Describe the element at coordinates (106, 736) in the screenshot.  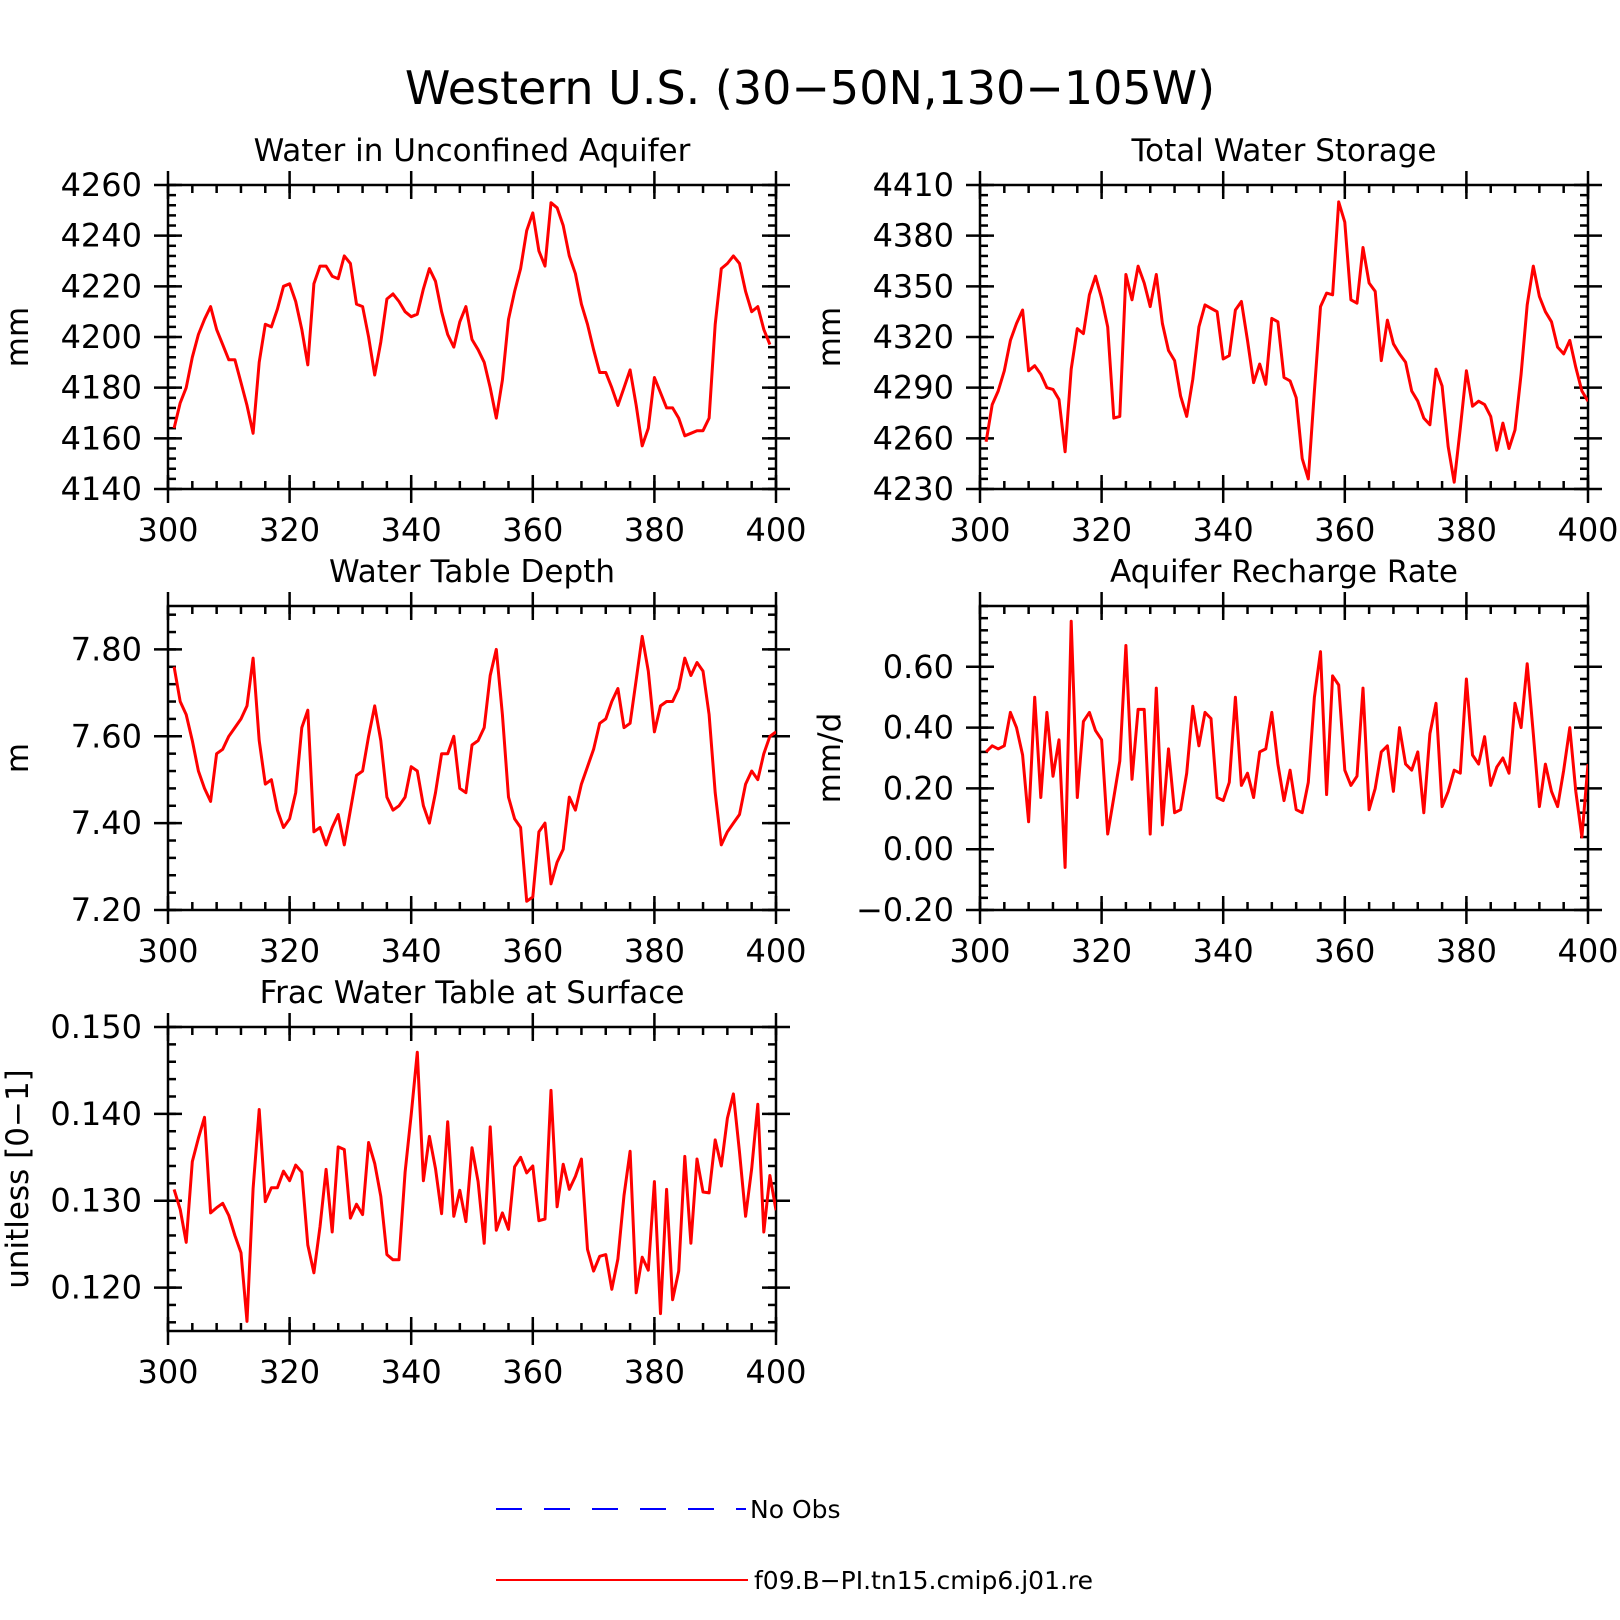
I see `water-table-depth-y-tick-label: 7.60` at that location.